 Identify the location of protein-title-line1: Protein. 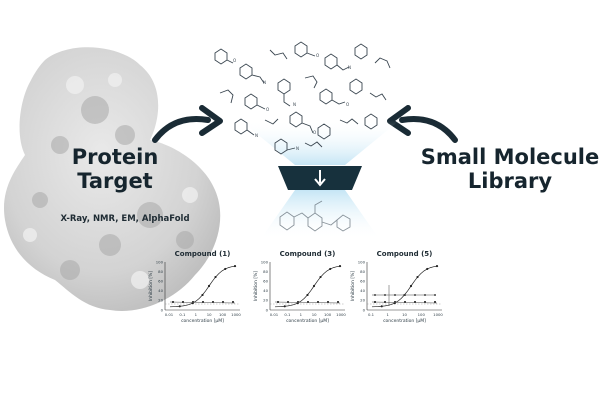
(115, 157).